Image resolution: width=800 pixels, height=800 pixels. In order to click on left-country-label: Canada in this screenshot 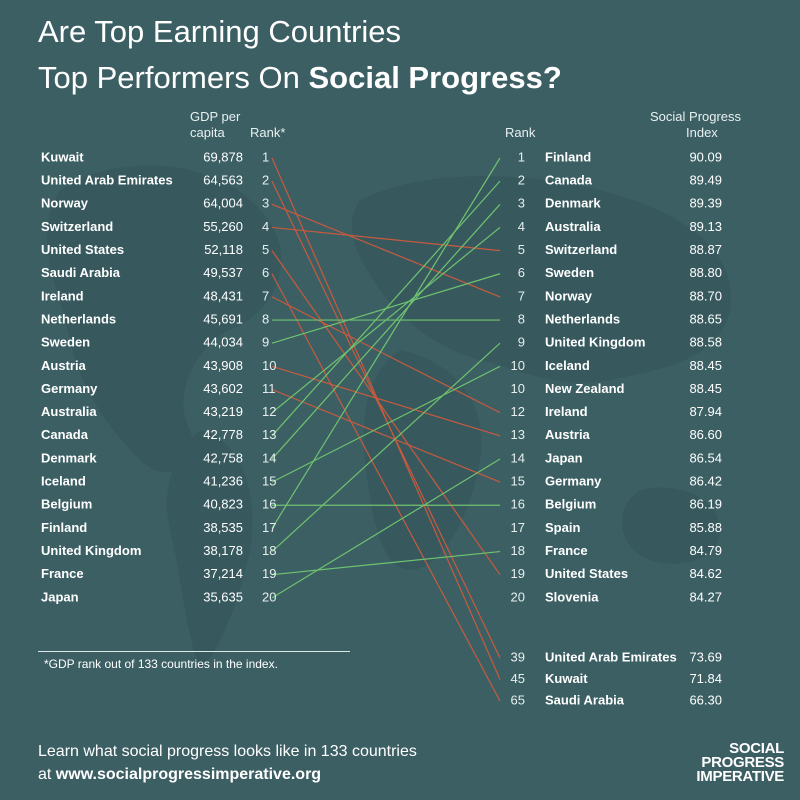, I will do `click(65, 434)`.